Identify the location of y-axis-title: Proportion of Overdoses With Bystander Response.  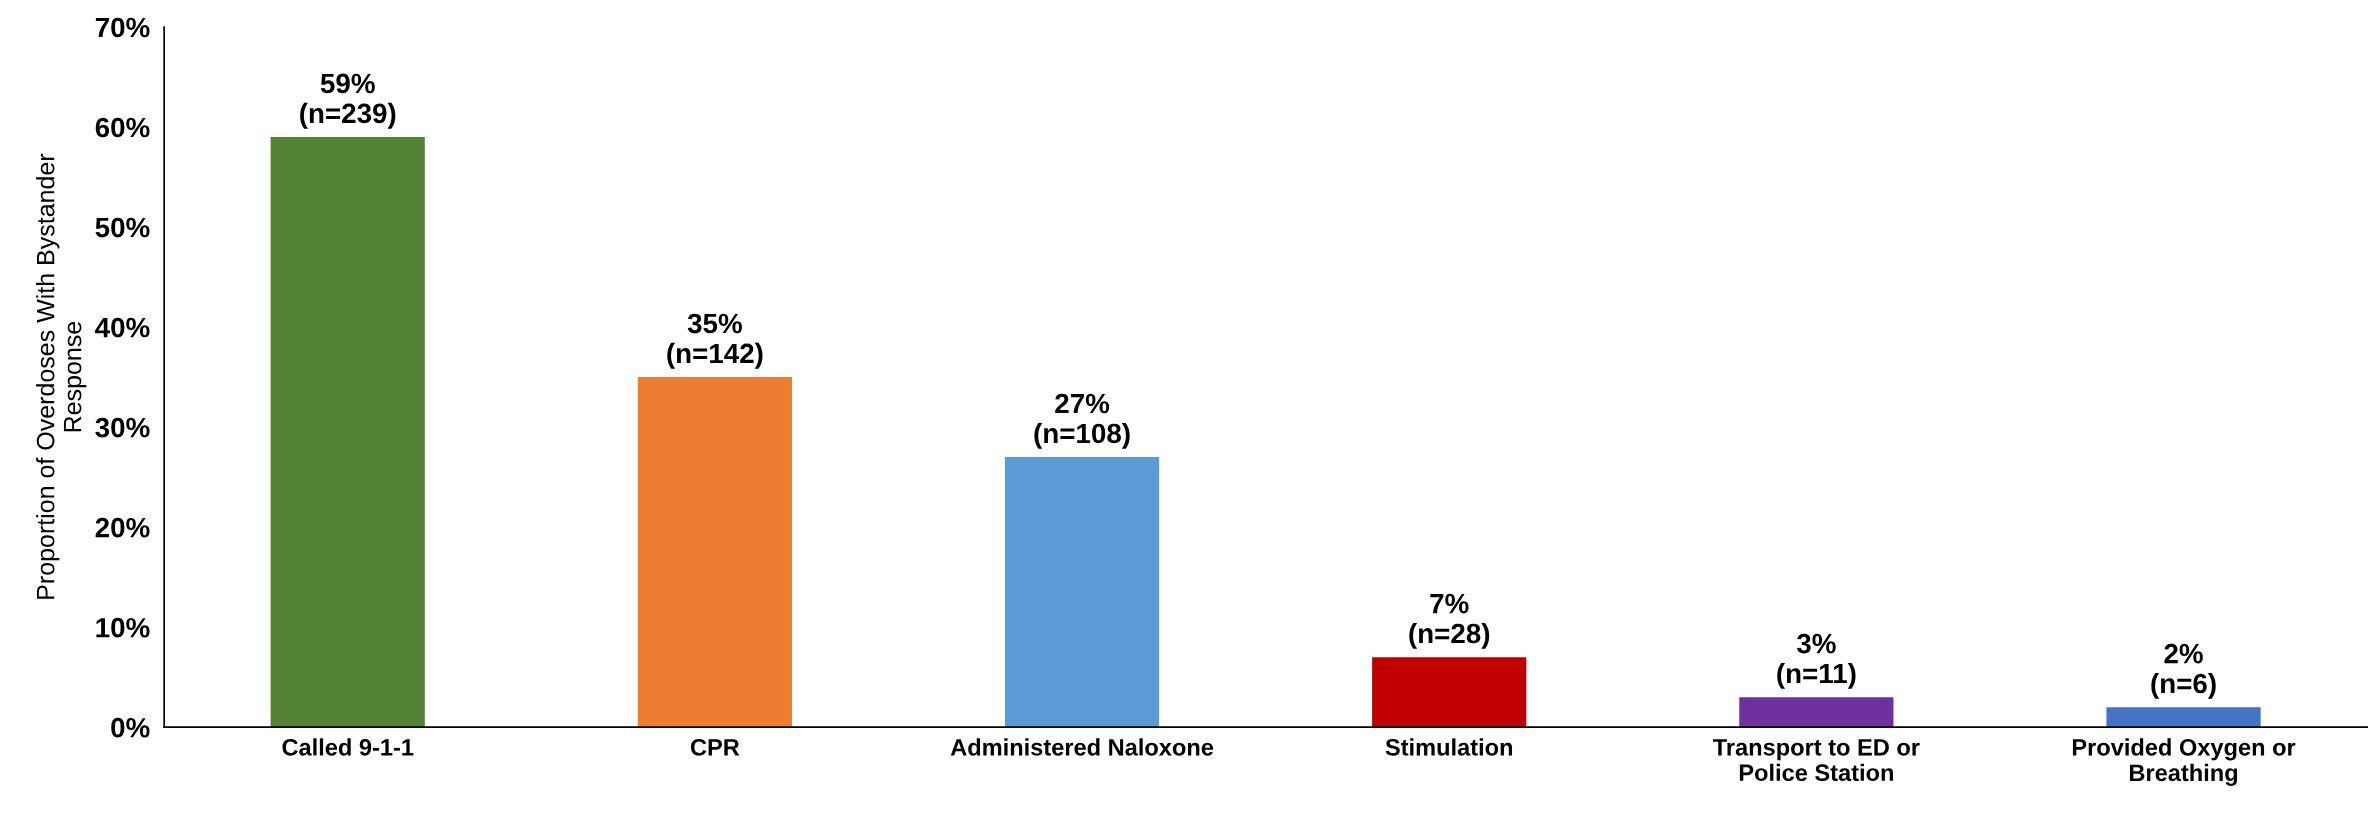
(61, 376).